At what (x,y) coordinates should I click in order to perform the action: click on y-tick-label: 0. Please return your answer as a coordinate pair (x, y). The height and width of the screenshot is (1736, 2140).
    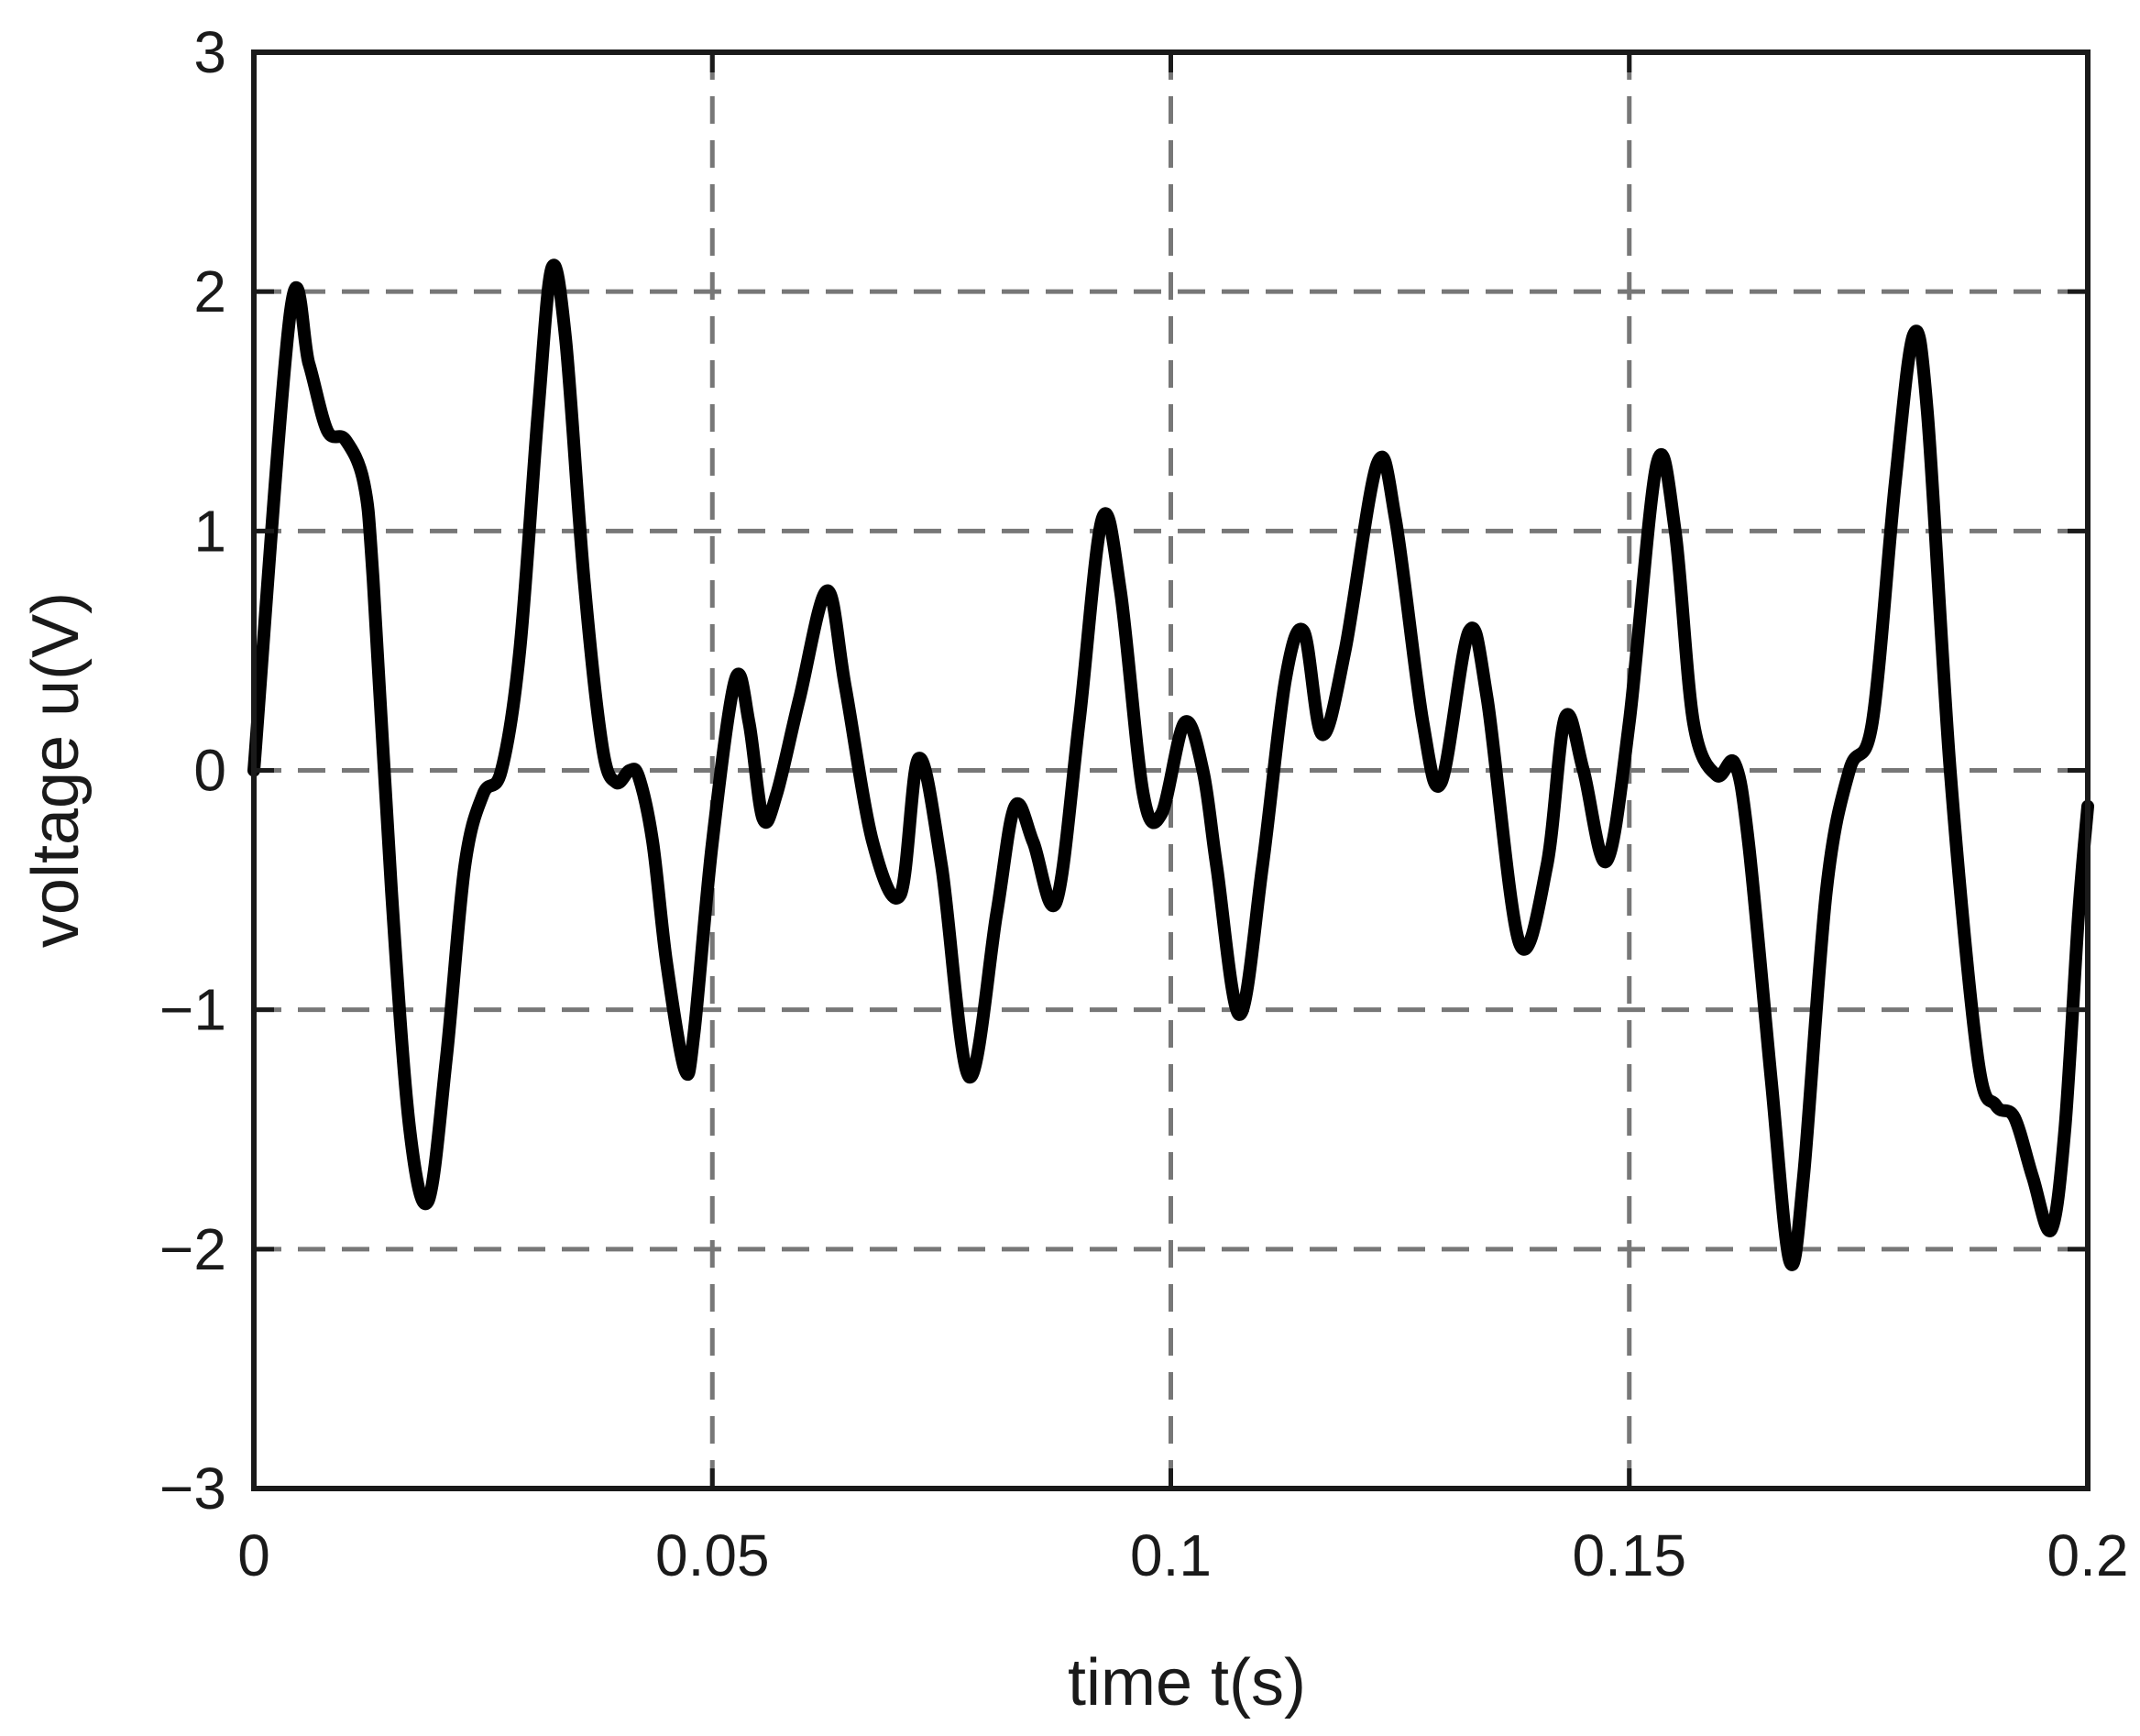
    Looking at the image, I should click on (210, 771).